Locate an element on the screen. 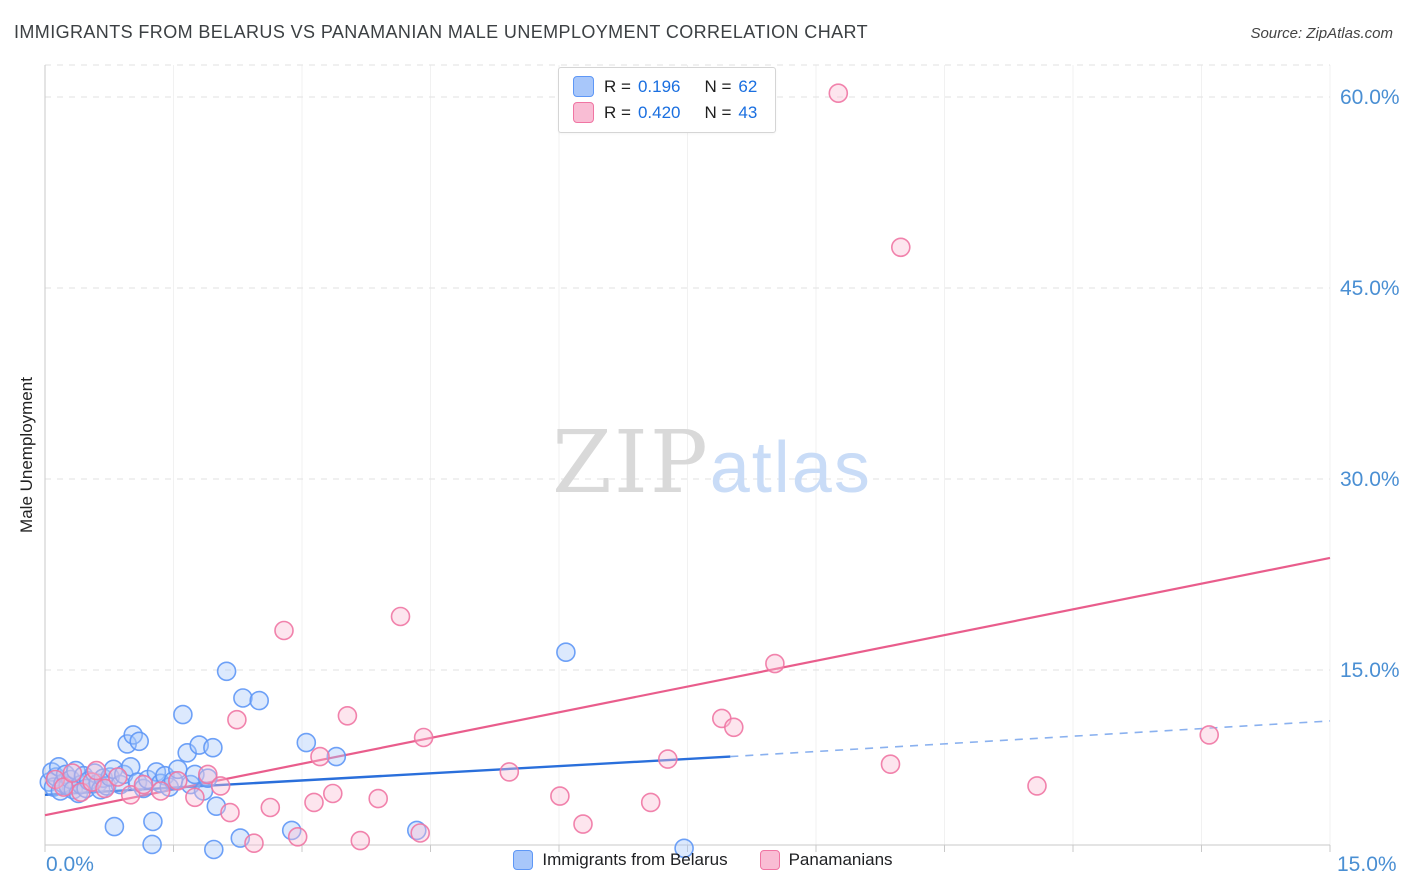 This screenshot has width=1406, height=892. x-axis-label-max: 15.0% is located at coordinates (1367, 864).